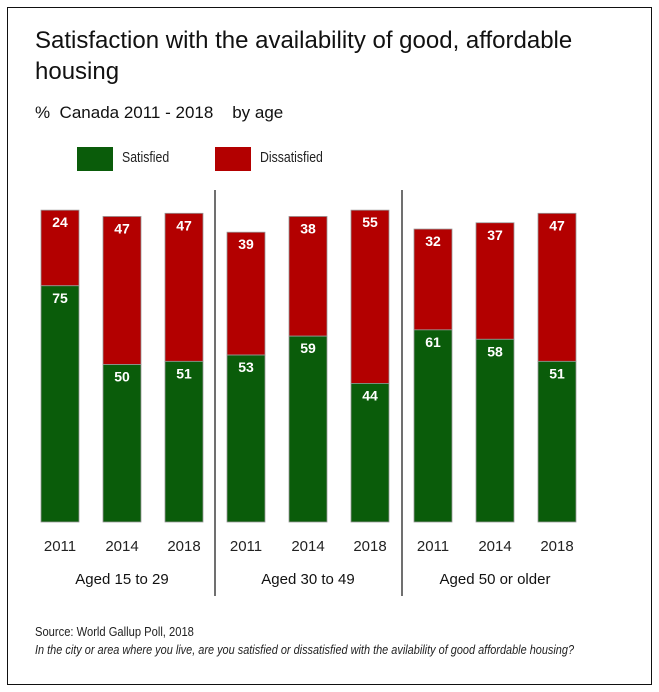  What do you see at coordinates (495, 351) in the screenshot?
I see `data-label-satisfied: 58` at bounding box center [495, 351].